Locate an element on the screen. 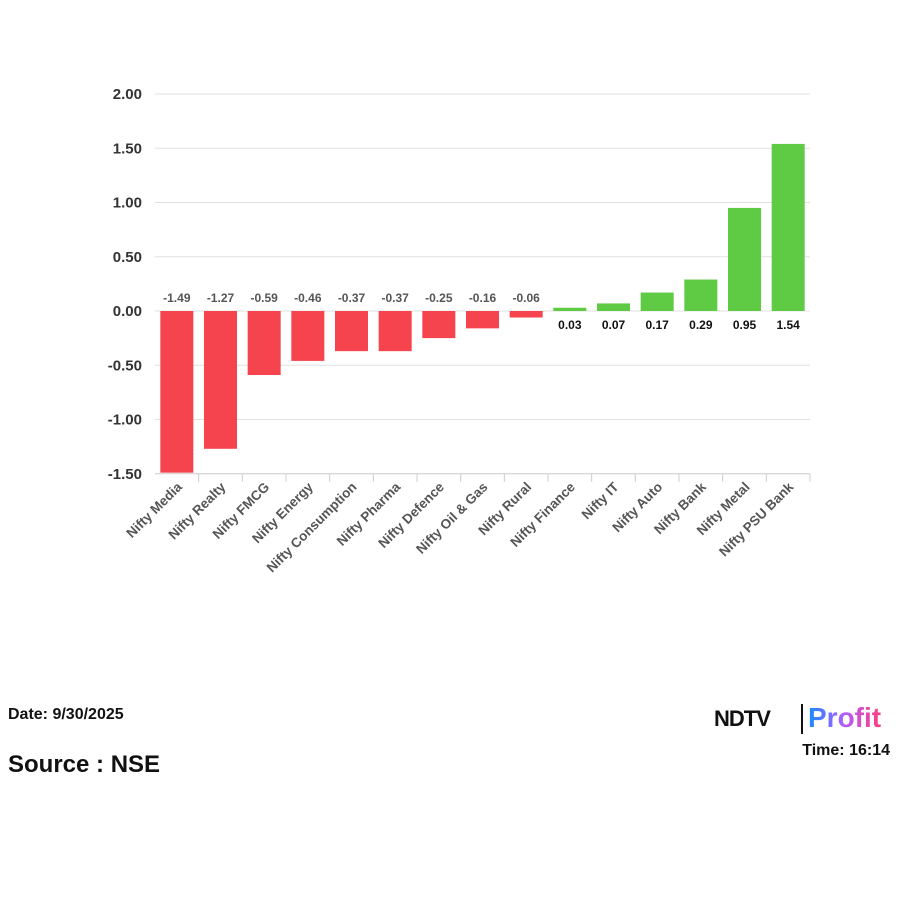  data-label: 0.29 is located at coordinates (701, 325).